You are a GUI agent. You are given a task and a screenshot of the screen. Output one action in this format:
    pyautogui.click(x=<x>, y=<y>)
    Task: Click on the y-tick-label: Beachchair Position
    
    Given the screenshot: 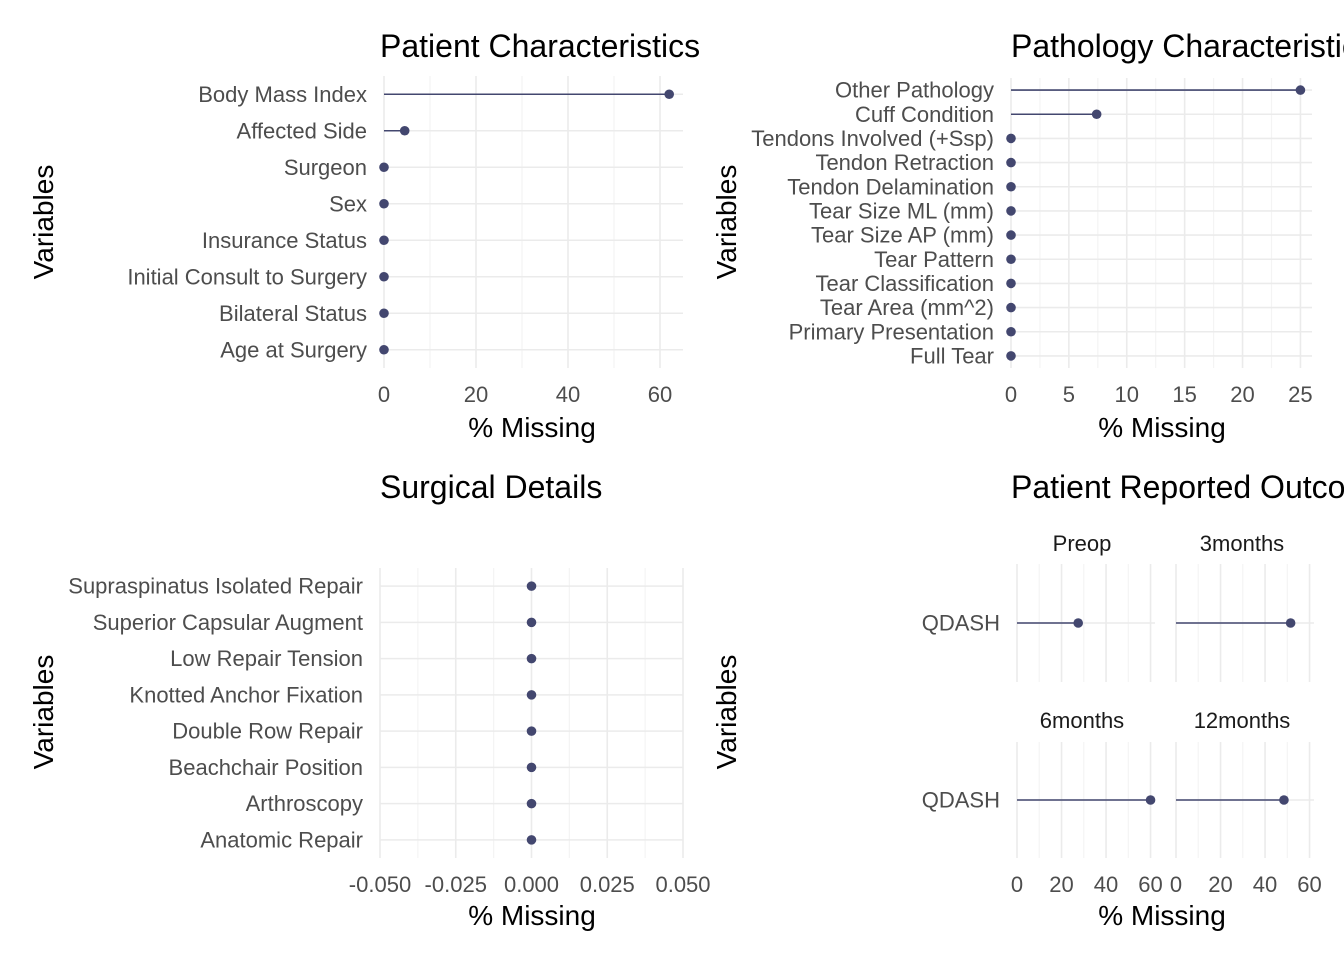 What is the action you would take?
    pyautogui.click(x=266, y=767)
    